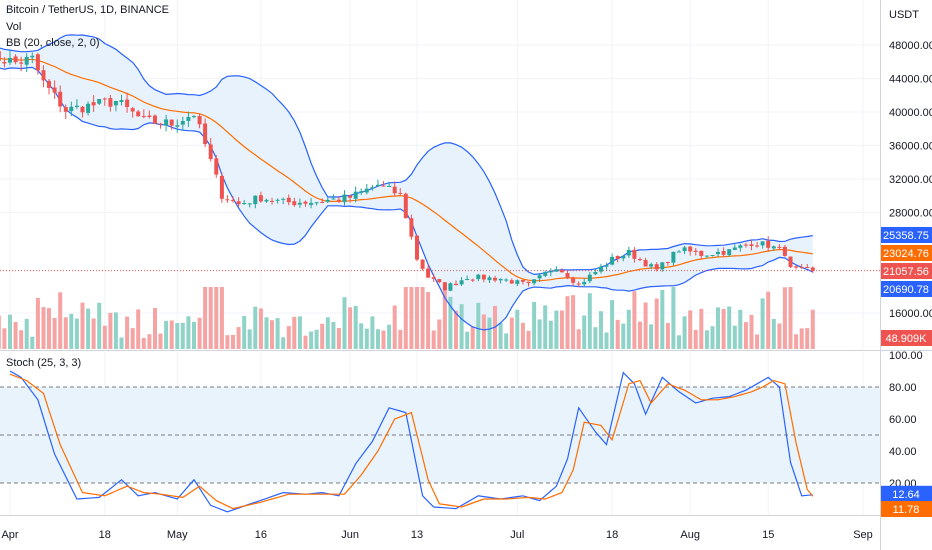  I want to click on stoch-k-tag: 12.64, so click(906, 495).